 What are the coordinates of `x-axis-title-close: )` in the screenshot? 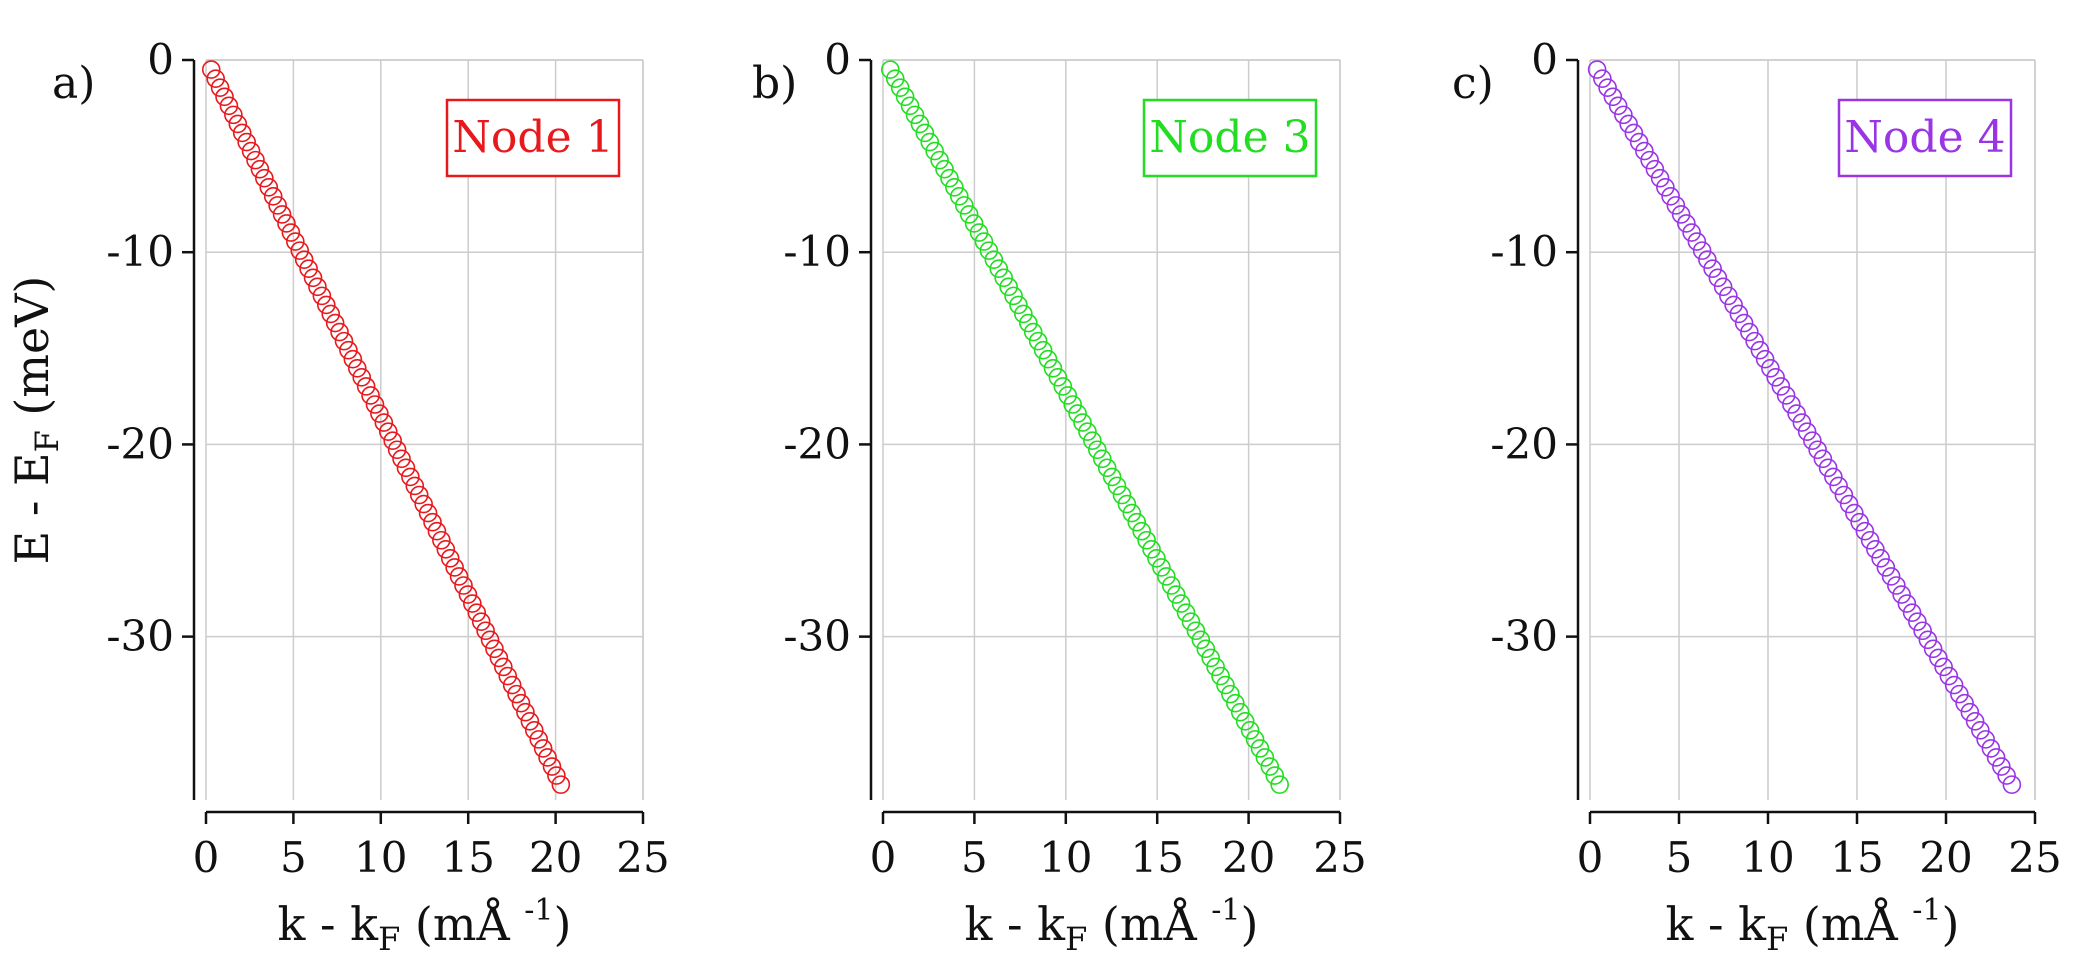 It's located at (563, 924).